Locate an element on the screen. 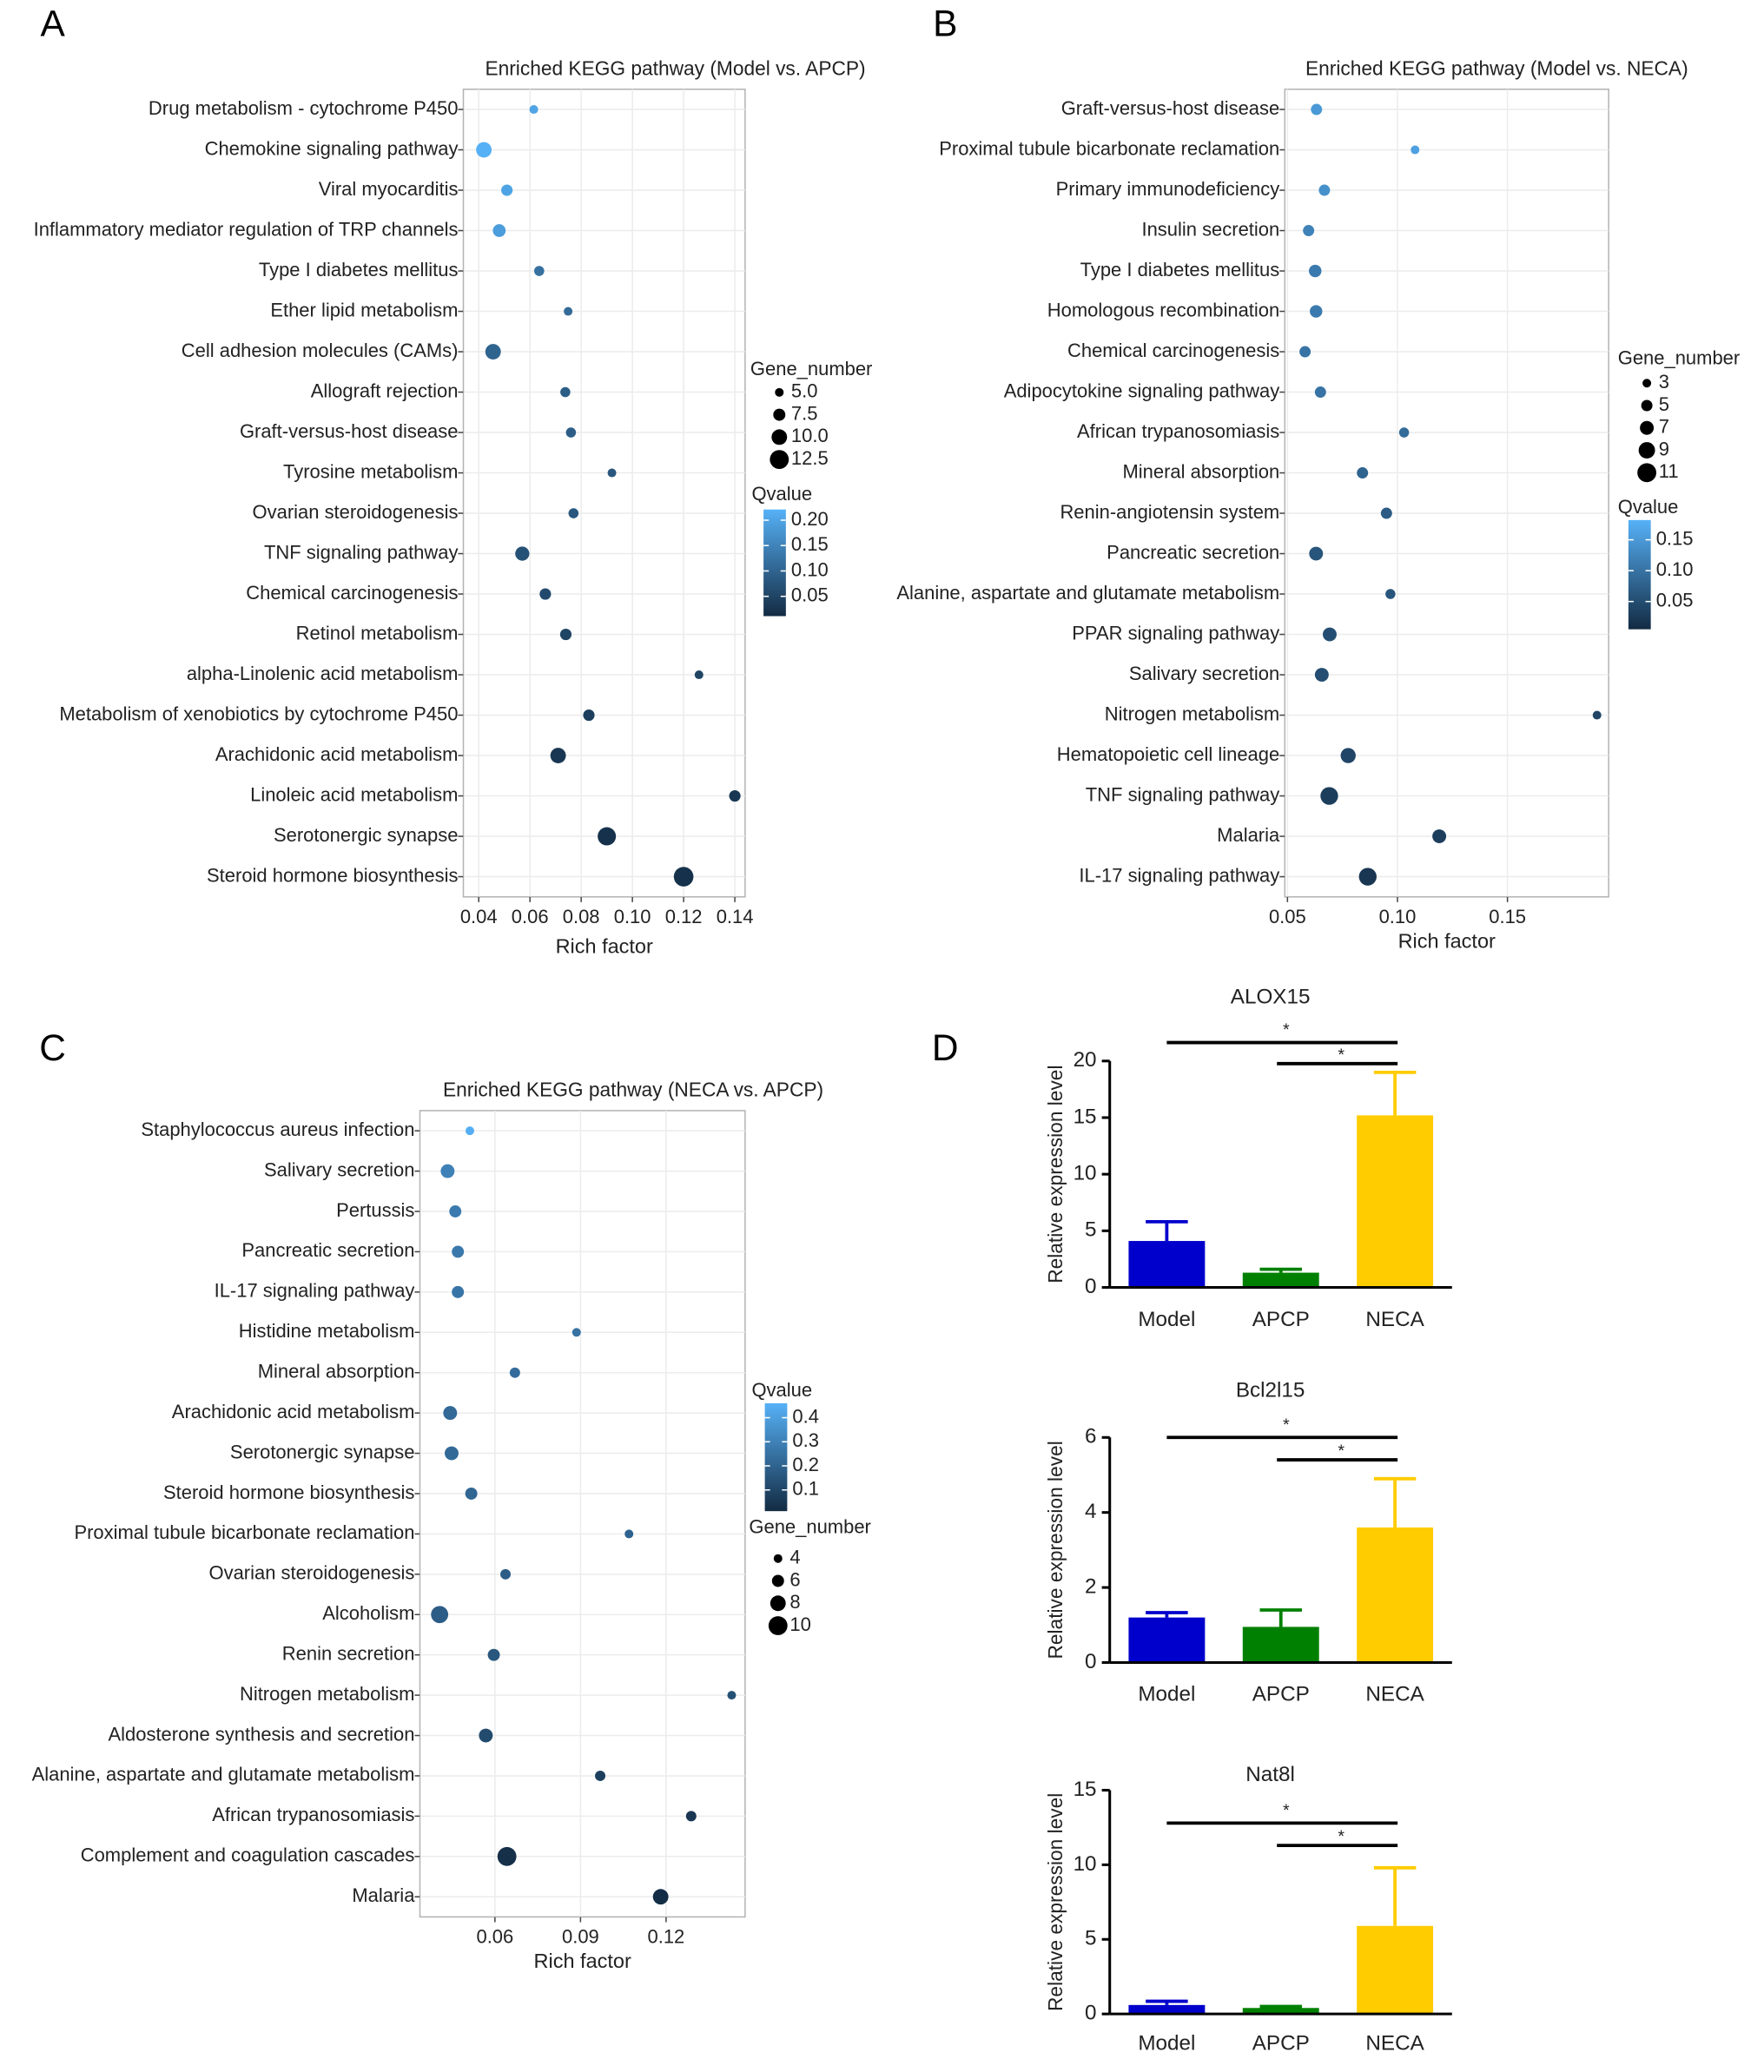  y-tick-label: Aldosterone synthesis and secretion is located at coordinates (261, 1734).